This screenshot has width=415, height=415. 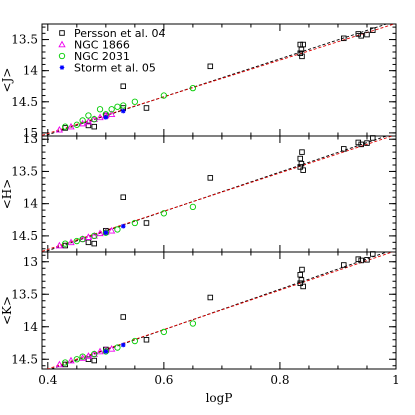 What do you see at coordinates (31, 327) in the screenshot?
I see `panel-3-ytick-label: 14` at bounding box center [31, 327].